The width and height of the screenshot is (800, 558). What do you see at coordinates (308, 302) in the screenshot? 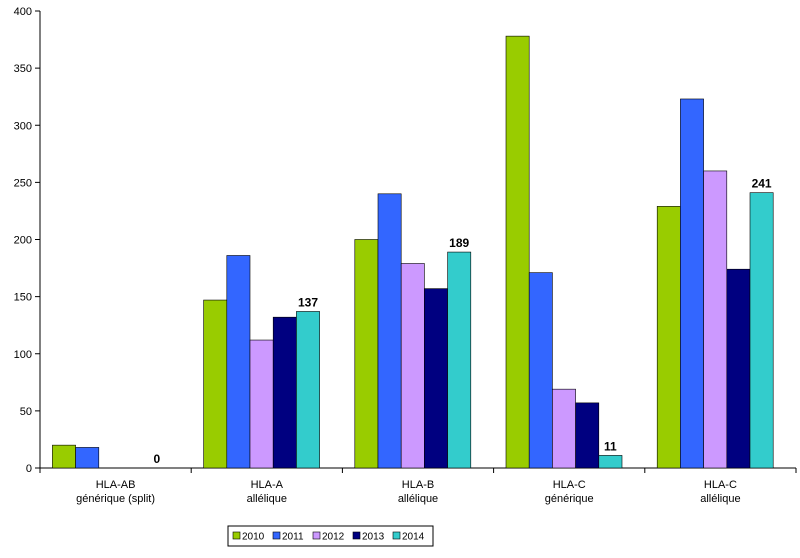
I see `data-label: 137` at bounding box center [308, 302].